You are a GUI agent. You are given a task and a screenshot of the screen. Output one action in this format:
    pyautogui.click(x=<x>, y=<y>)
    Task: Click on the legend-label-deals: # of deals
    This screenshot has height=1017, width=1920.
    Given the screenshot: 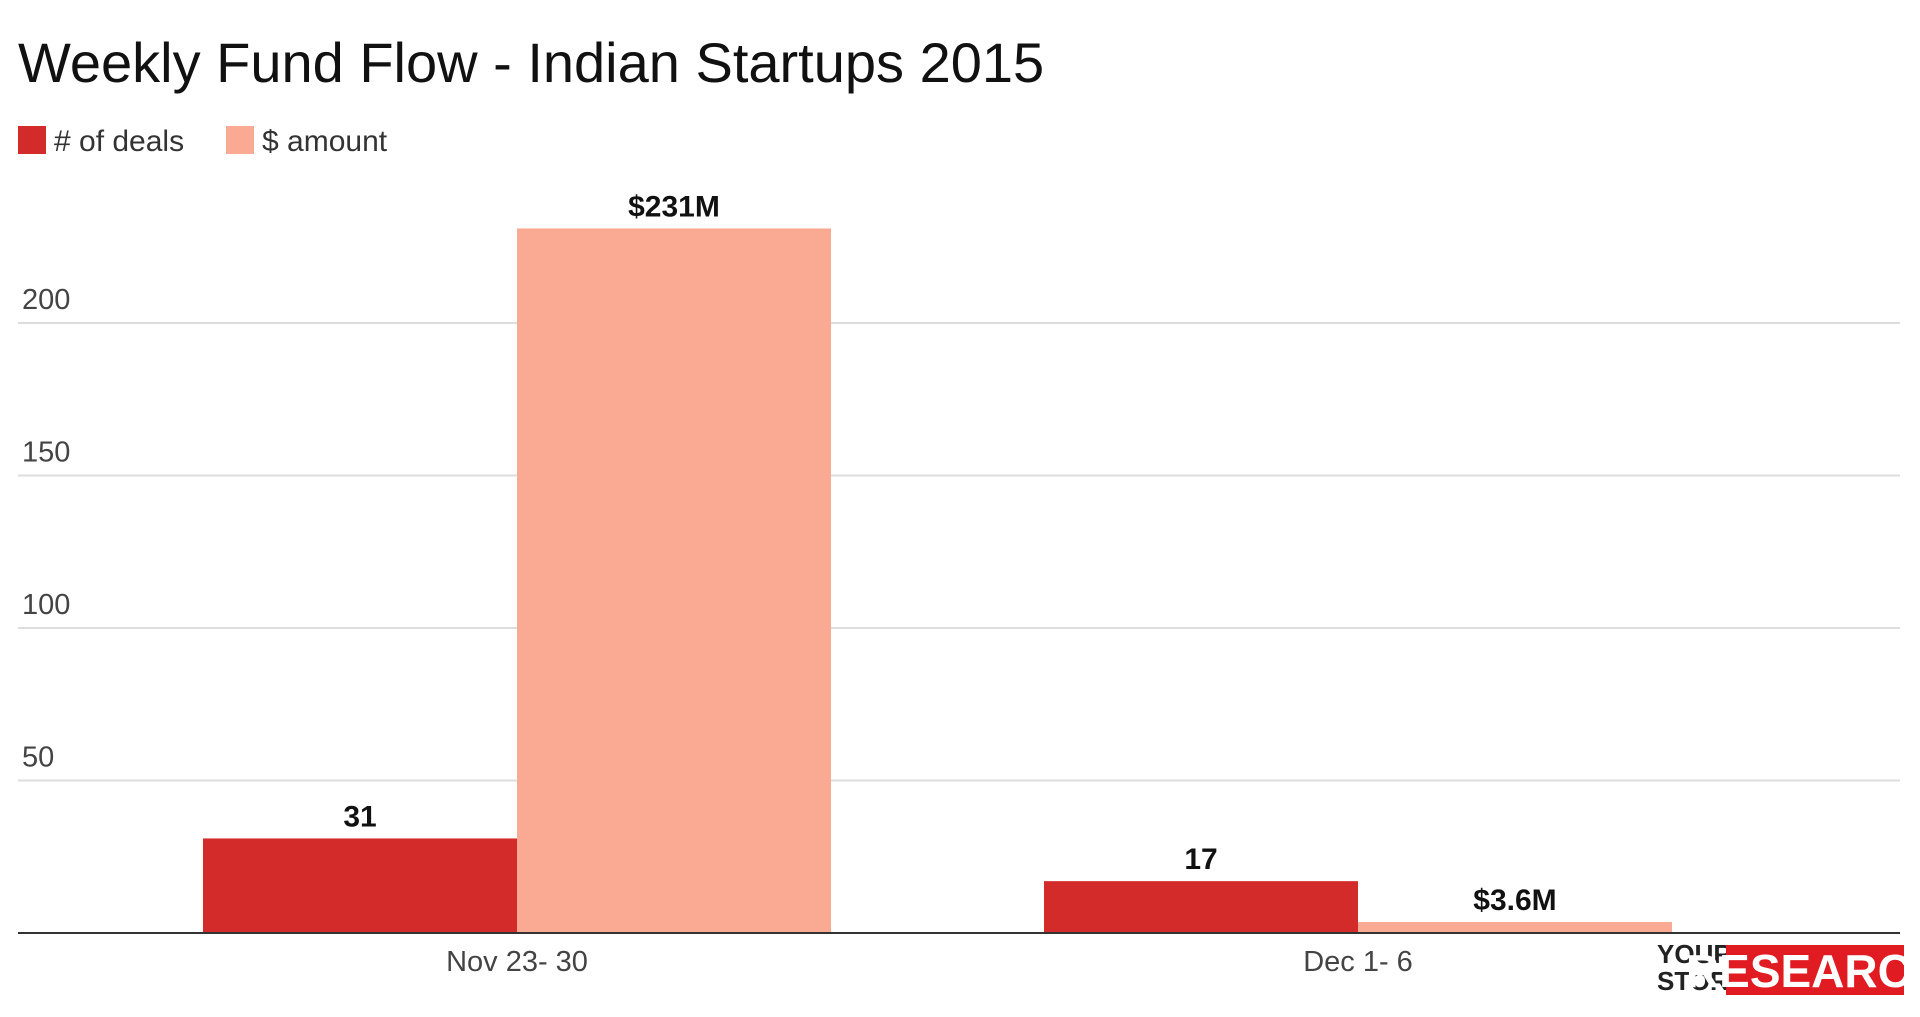 What is the action you would take?
    pyautogui.click(x=119, y=141)
    